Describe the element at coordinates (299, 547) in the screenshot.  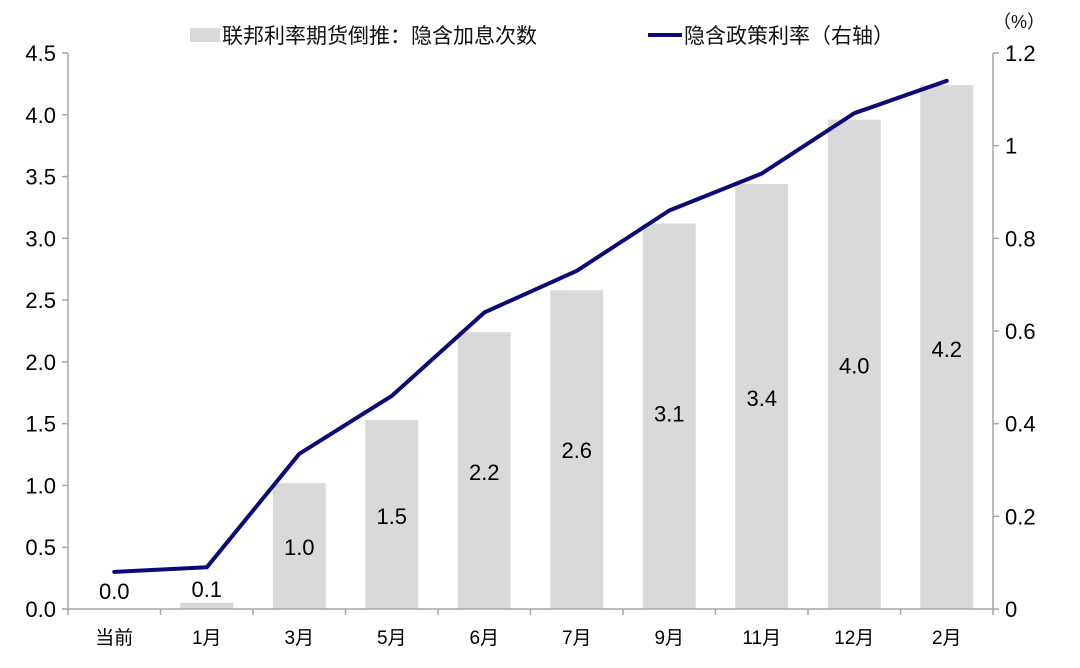
I see `bar-data-label: 1.0` at that location.